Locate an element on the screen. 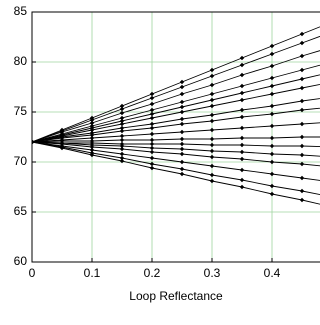 This screenshot has width=320, height=325. x-tick-label: 0.4 is located at coordinates (272, 273).